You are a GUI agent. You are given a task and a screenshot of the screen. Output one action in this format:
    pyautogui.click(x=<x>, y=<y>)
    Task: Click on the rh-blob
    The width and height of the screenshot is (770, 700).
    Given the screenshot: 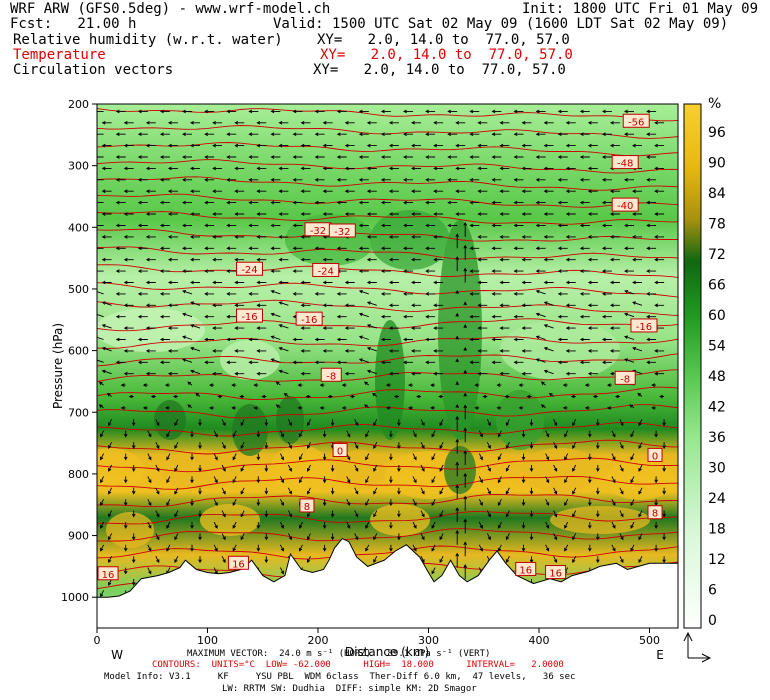 What is the action you would take?
    pyautogui.click(x=170, y=420)
    